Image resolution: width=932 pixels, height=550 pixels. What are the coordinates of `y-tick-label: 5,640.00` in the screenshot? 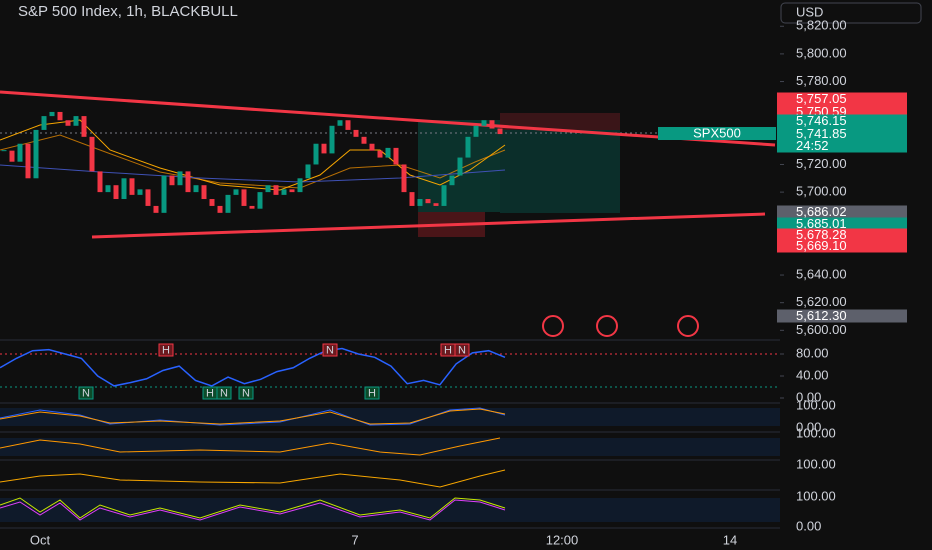 It's located at (821, 273).